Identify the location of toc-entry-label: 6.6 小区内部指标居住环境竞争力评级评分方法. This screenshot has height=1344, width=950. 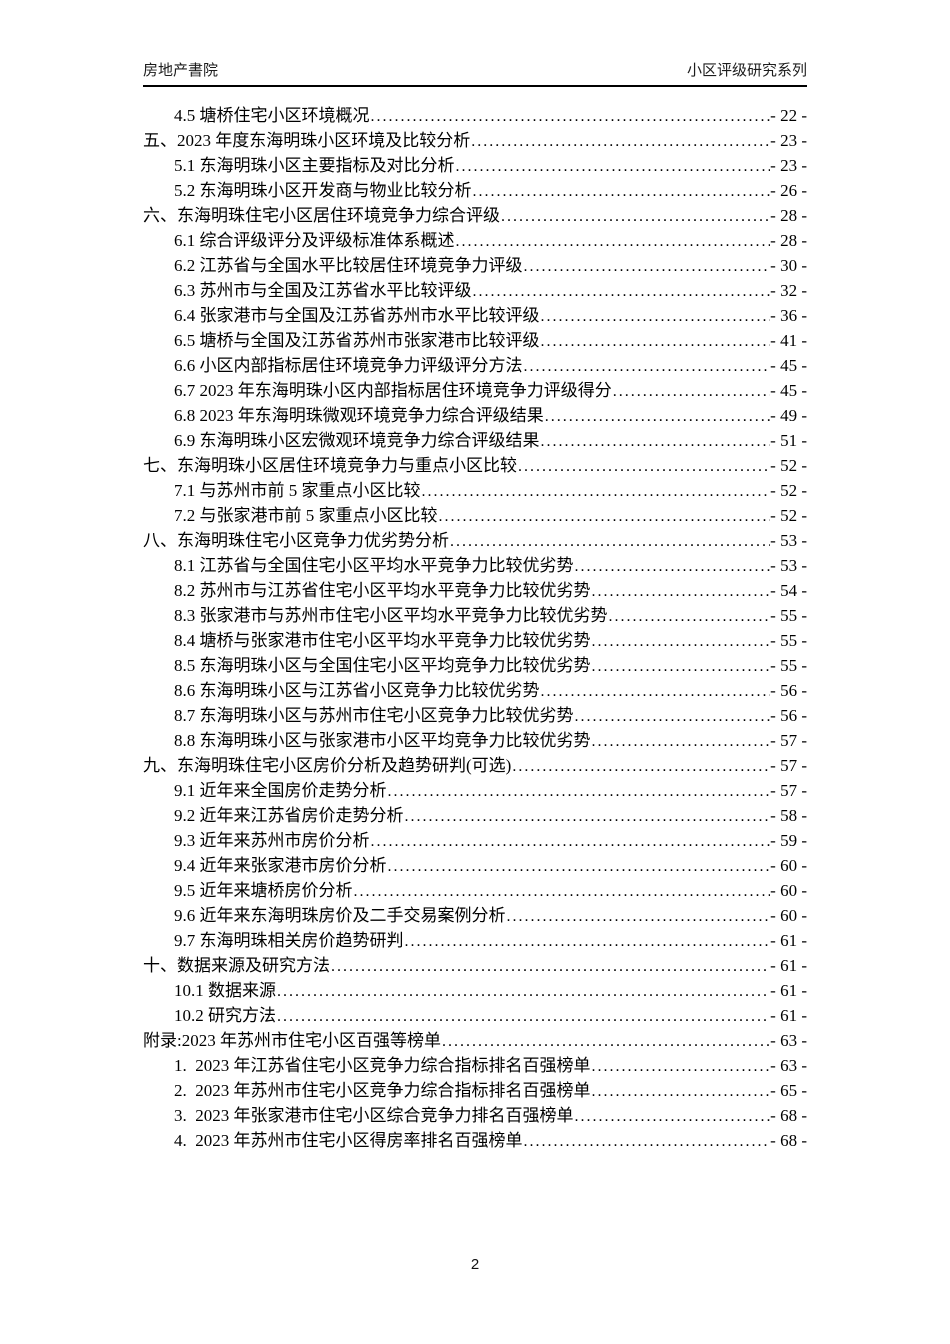
(348, 365).